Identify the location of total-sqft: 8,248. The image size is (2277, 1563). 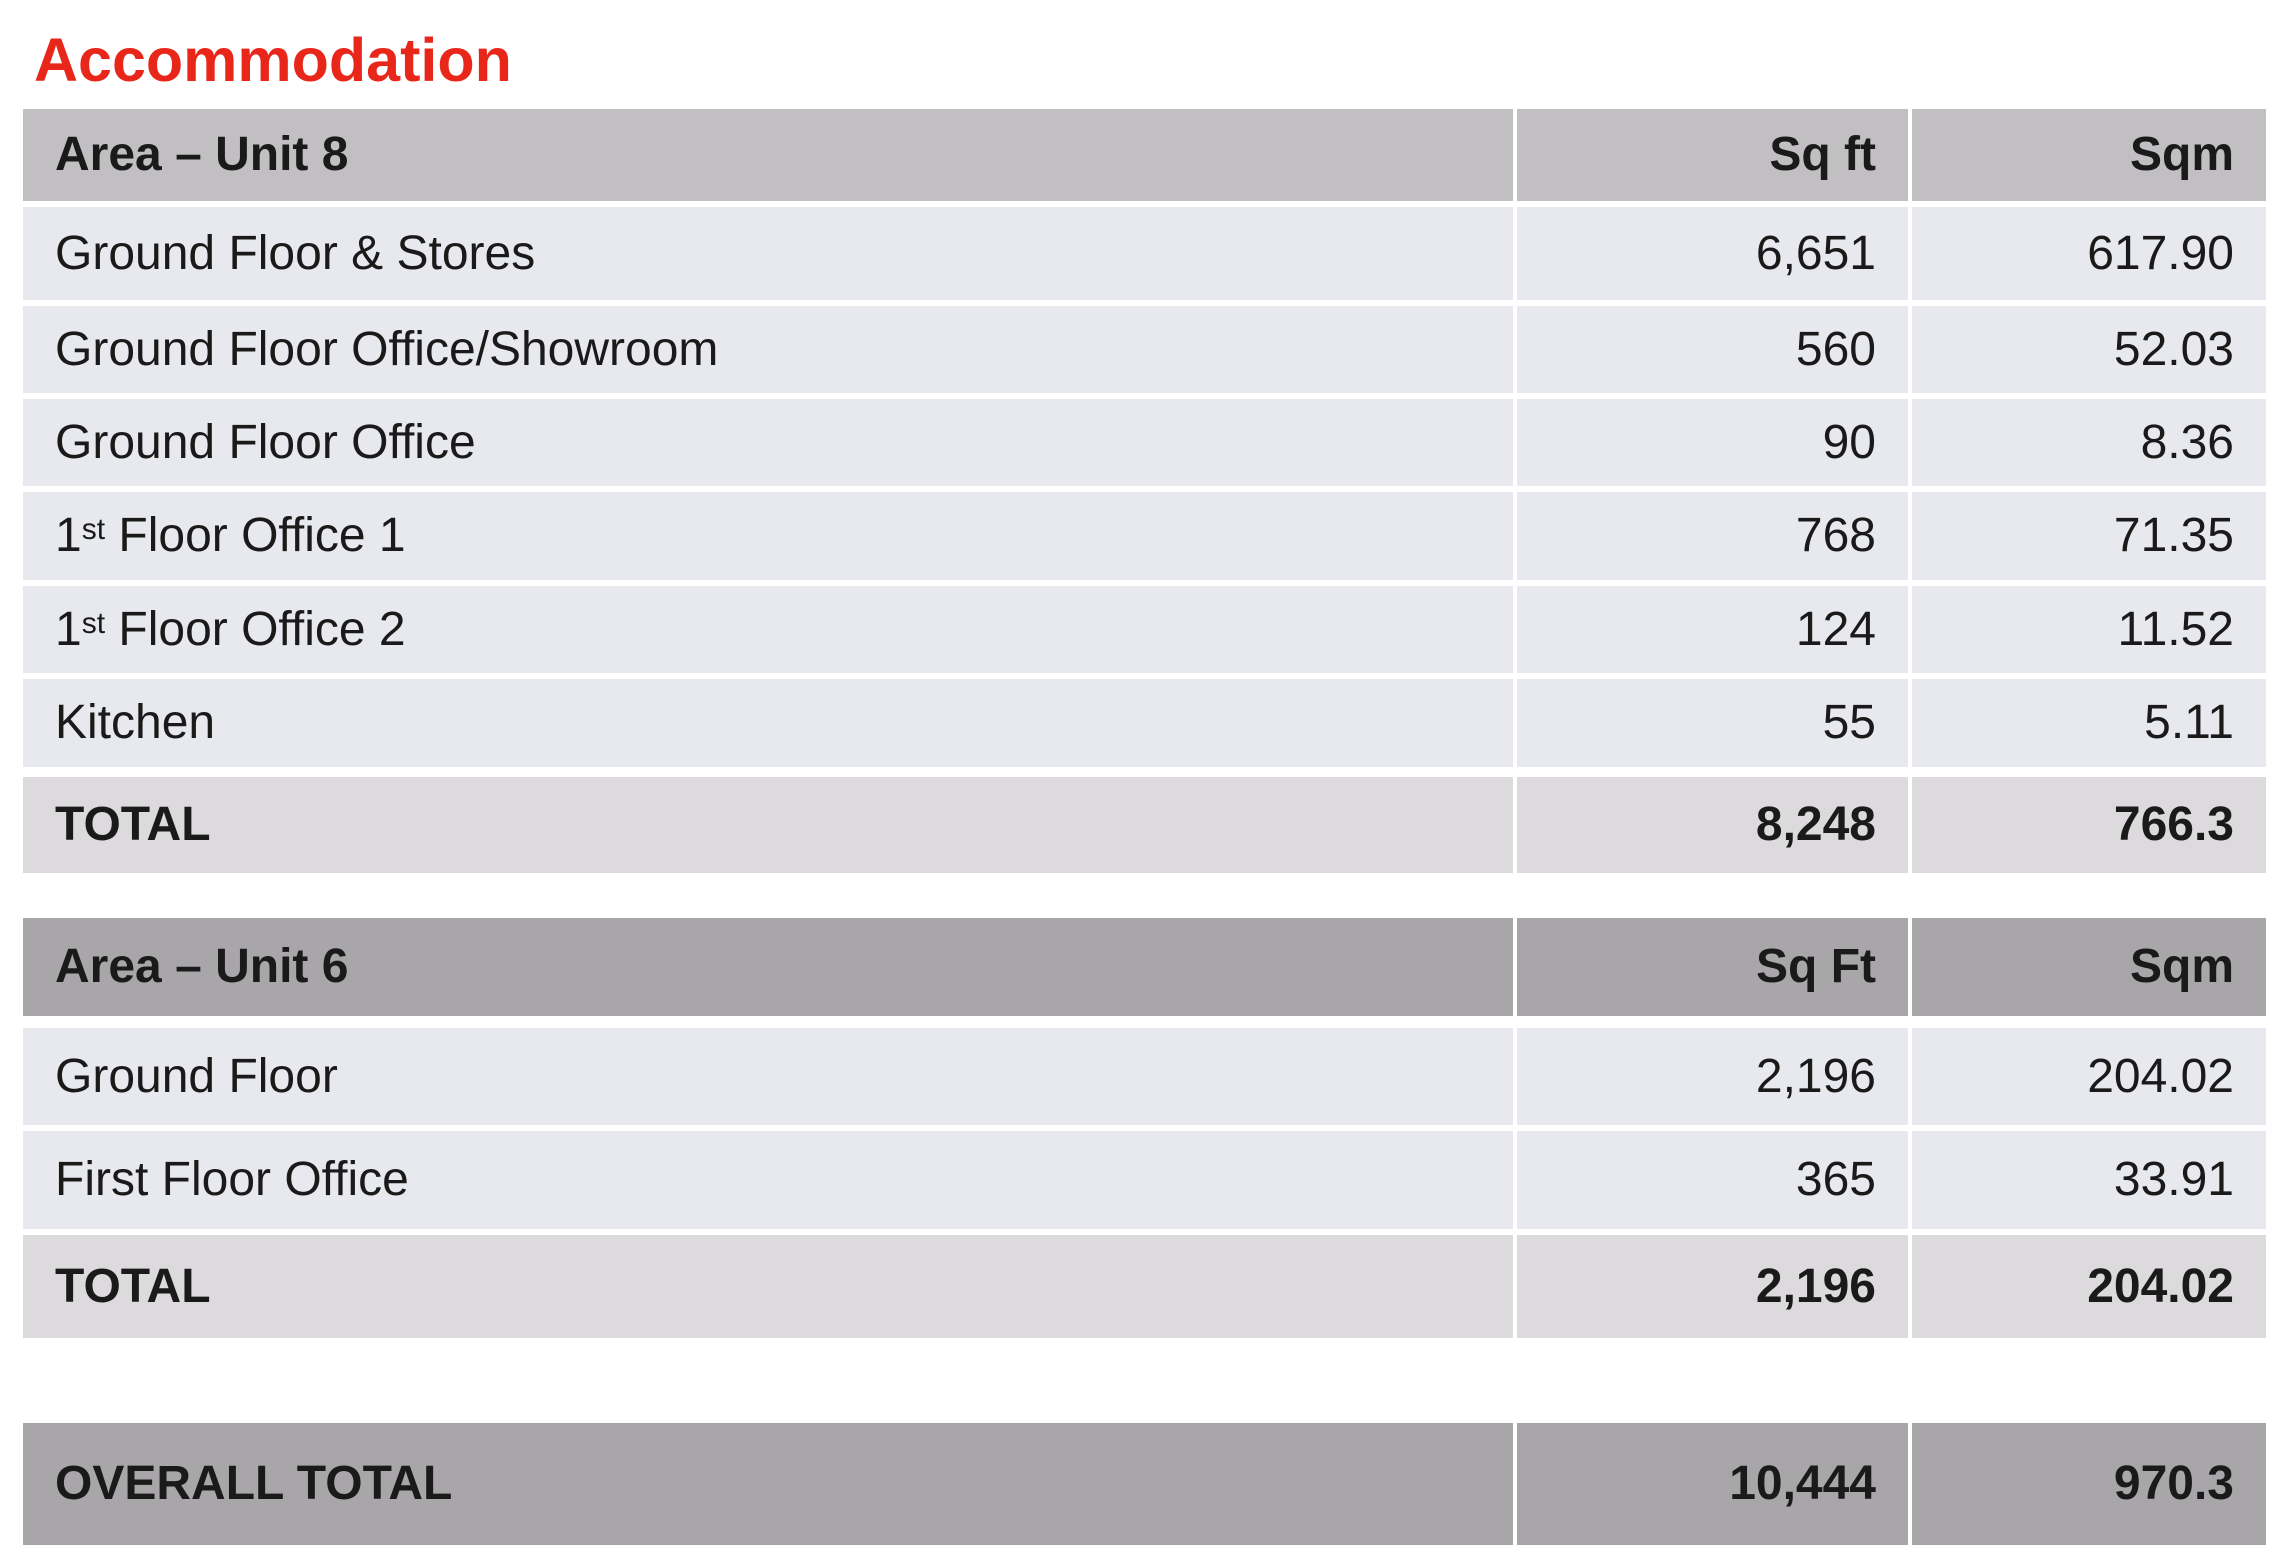
(1710, 825).